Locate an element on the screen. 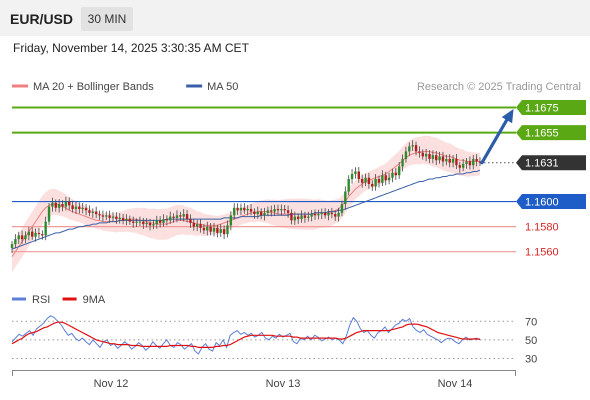 This screenshot has height=400, width=590. timestamp: Friday, November 14, 2025 3:30:35 AM CET is located at coordinates (131, 48).